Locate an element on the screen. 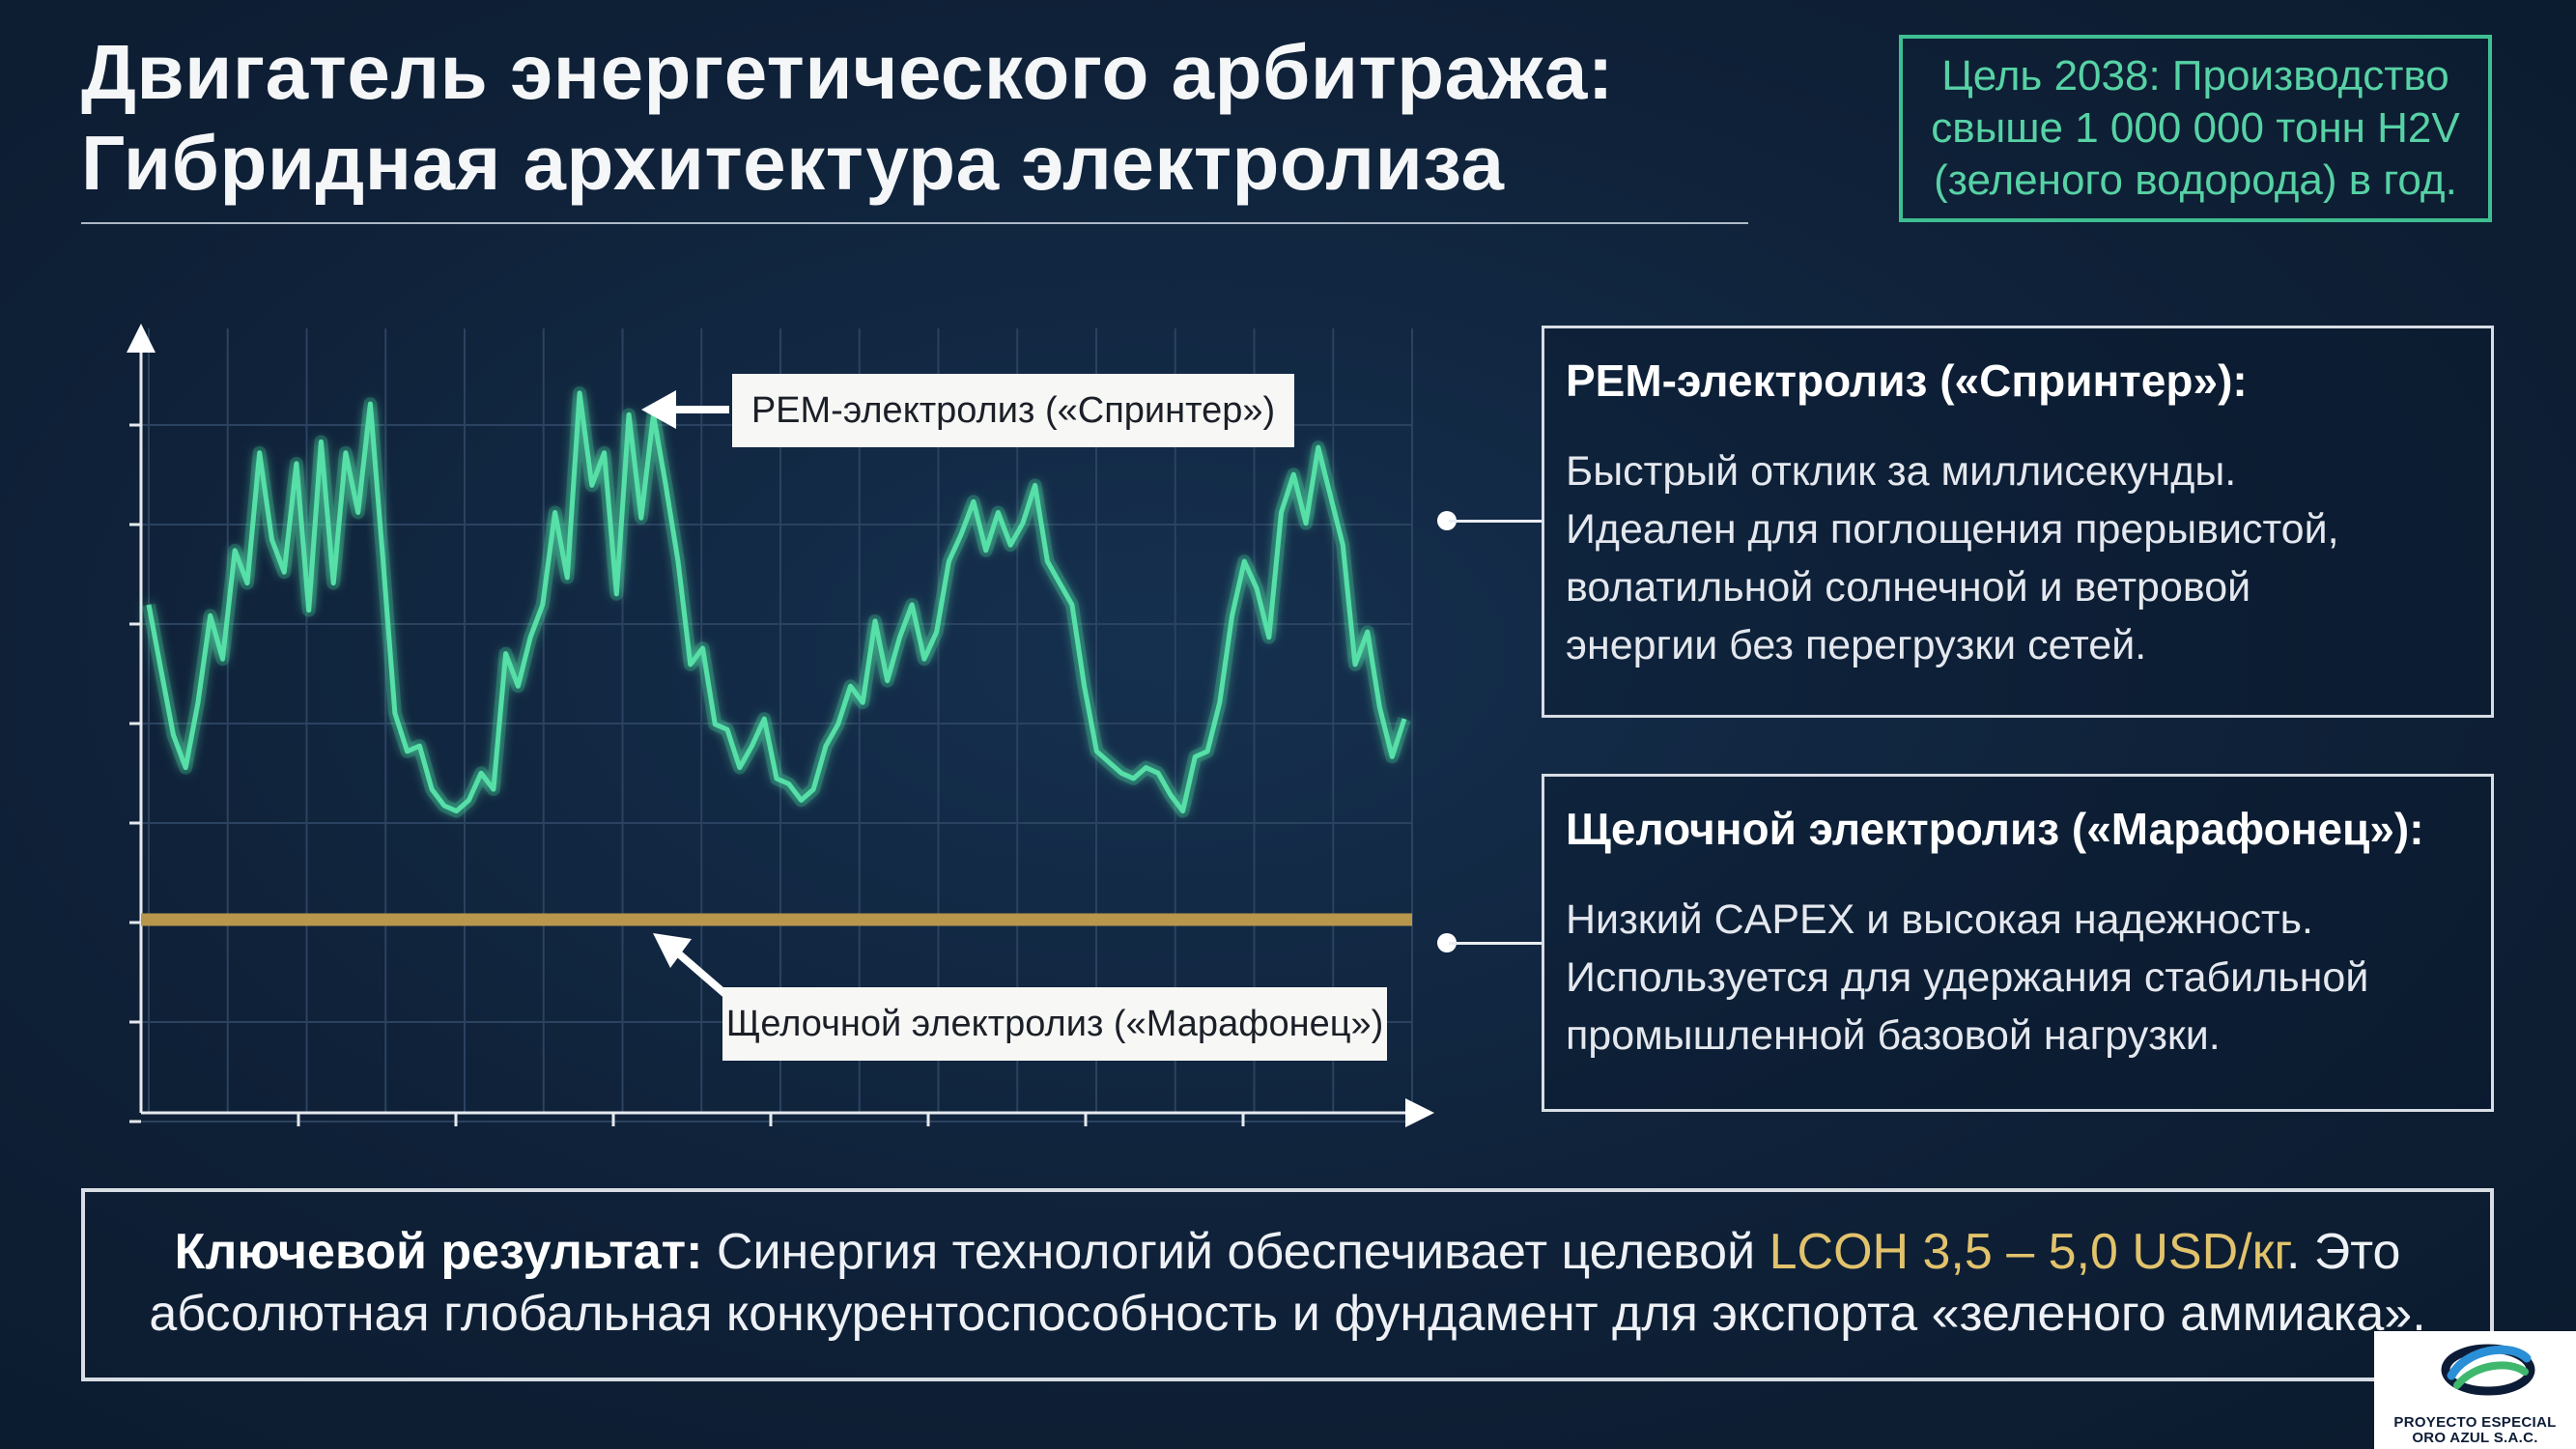 Image resolution: width=2576 pixels, height=1449 pixels. alkaline-desc-line: Используется для удержания стабильной is located at coordinates (1967, 977).